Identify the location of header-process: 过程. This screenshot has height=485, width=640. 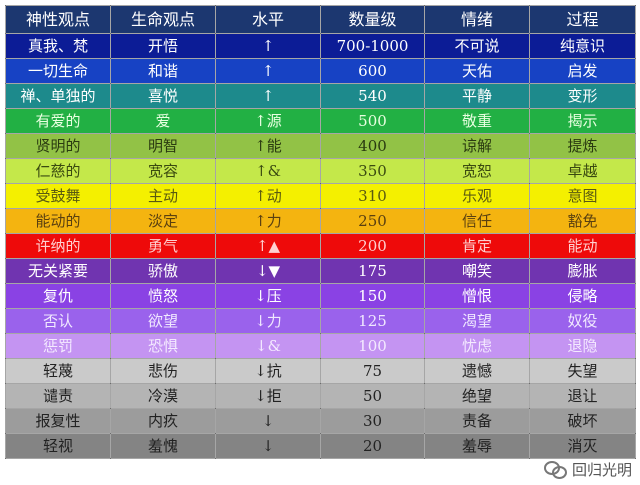
(582, 19).